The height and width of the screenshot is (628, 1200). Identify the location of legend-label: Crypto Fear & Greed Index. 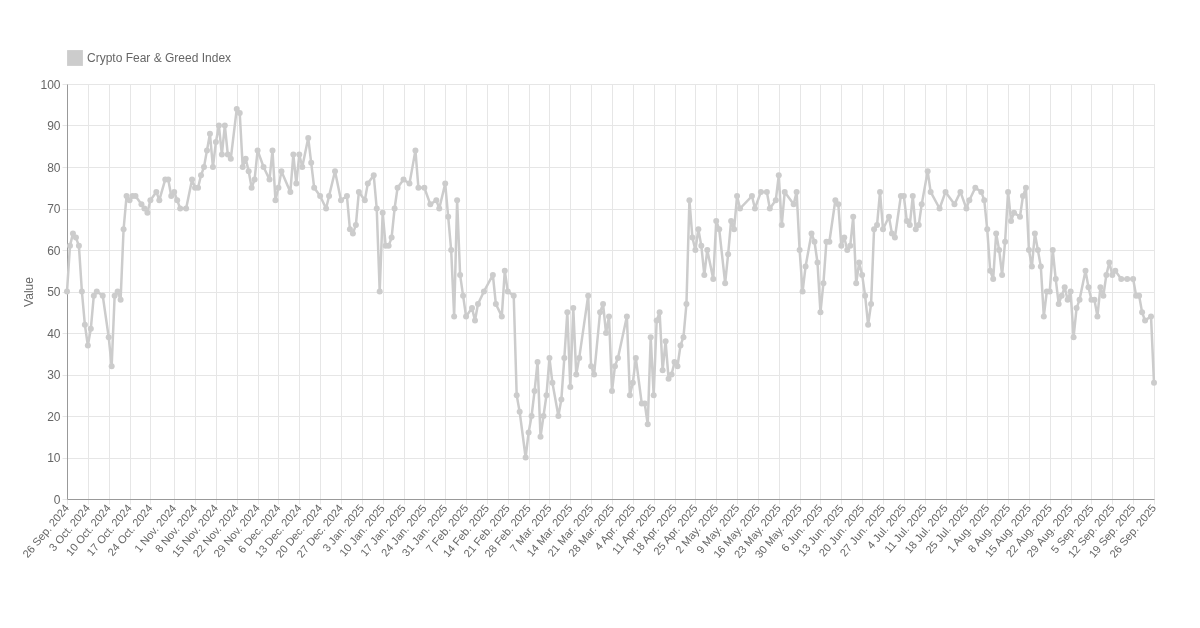
(159, 58).